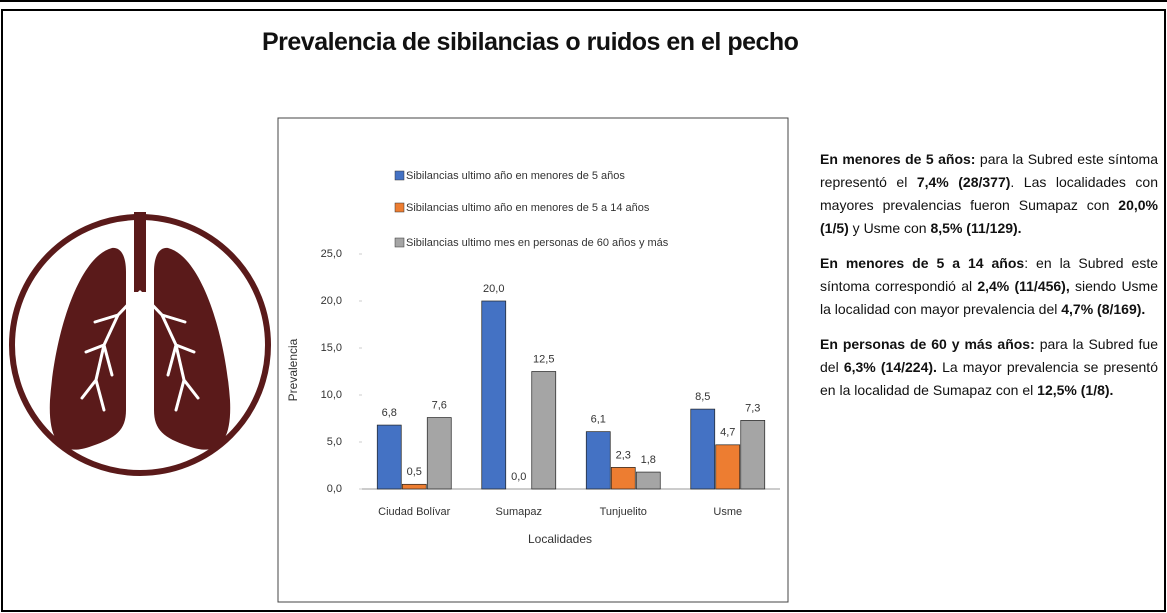 This screenshot has width=1167, height=613. What do you see at coordinates (989, 355) in the screenshot?
I see `text: para la Subred fue del` at bounding box center [989, 355].